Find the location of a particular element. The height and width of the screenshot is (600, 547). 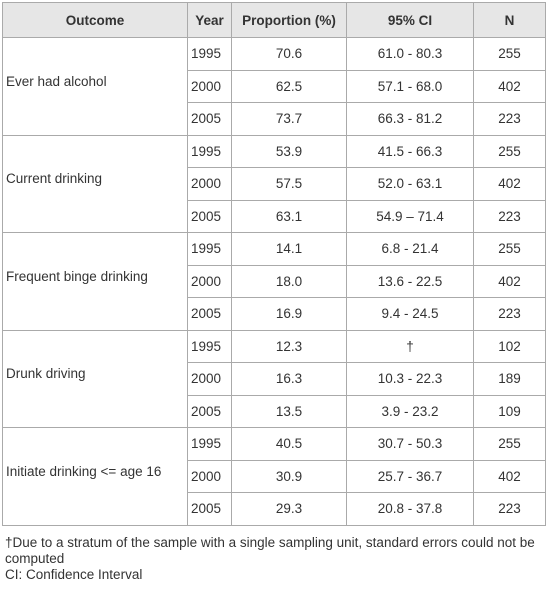

proportion-cell: 73.7 is located at coordinates (289, 119).